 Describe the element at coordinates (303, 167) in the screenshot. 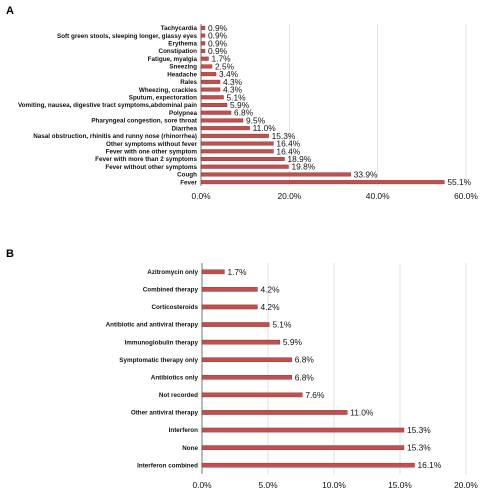

I see `value-label: 19.8%` at that location.